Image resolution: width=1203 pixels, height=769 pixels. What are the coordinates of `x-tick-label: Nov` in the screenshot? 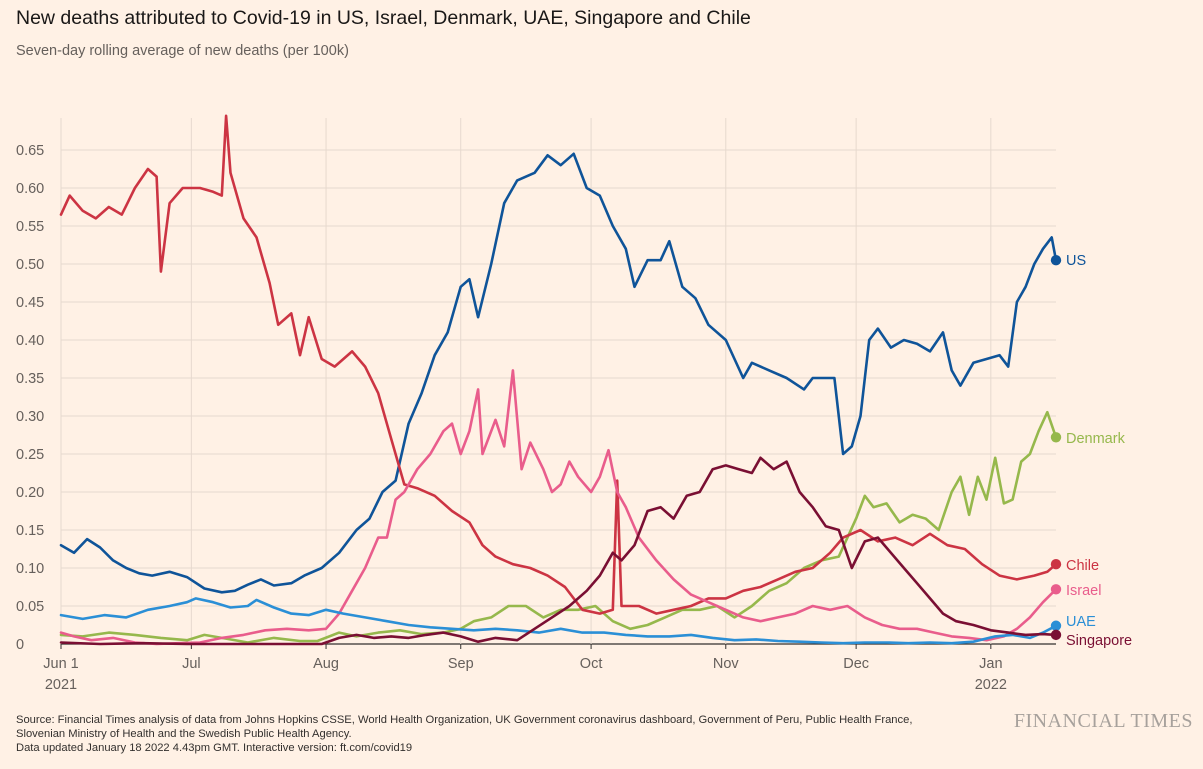 It's located at (726, 664).